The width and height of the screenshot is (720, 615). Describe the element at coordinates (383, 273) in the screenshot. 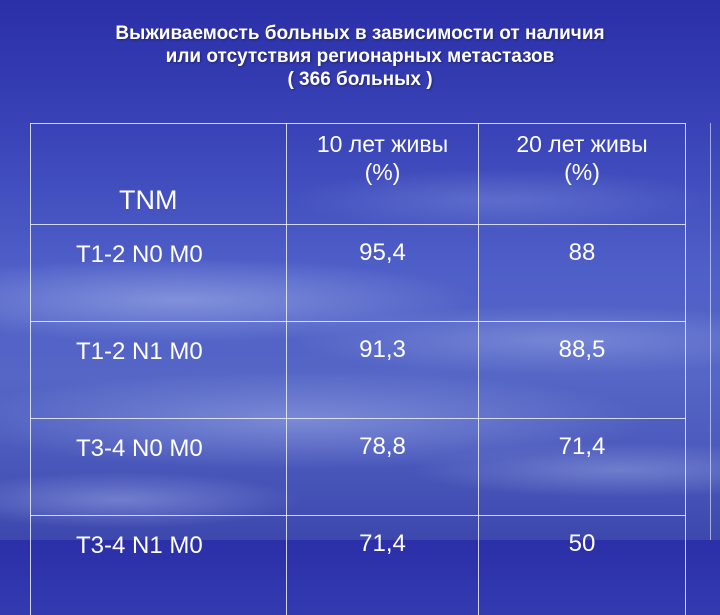

I see `row-value-10-years: 95,4` at that location.